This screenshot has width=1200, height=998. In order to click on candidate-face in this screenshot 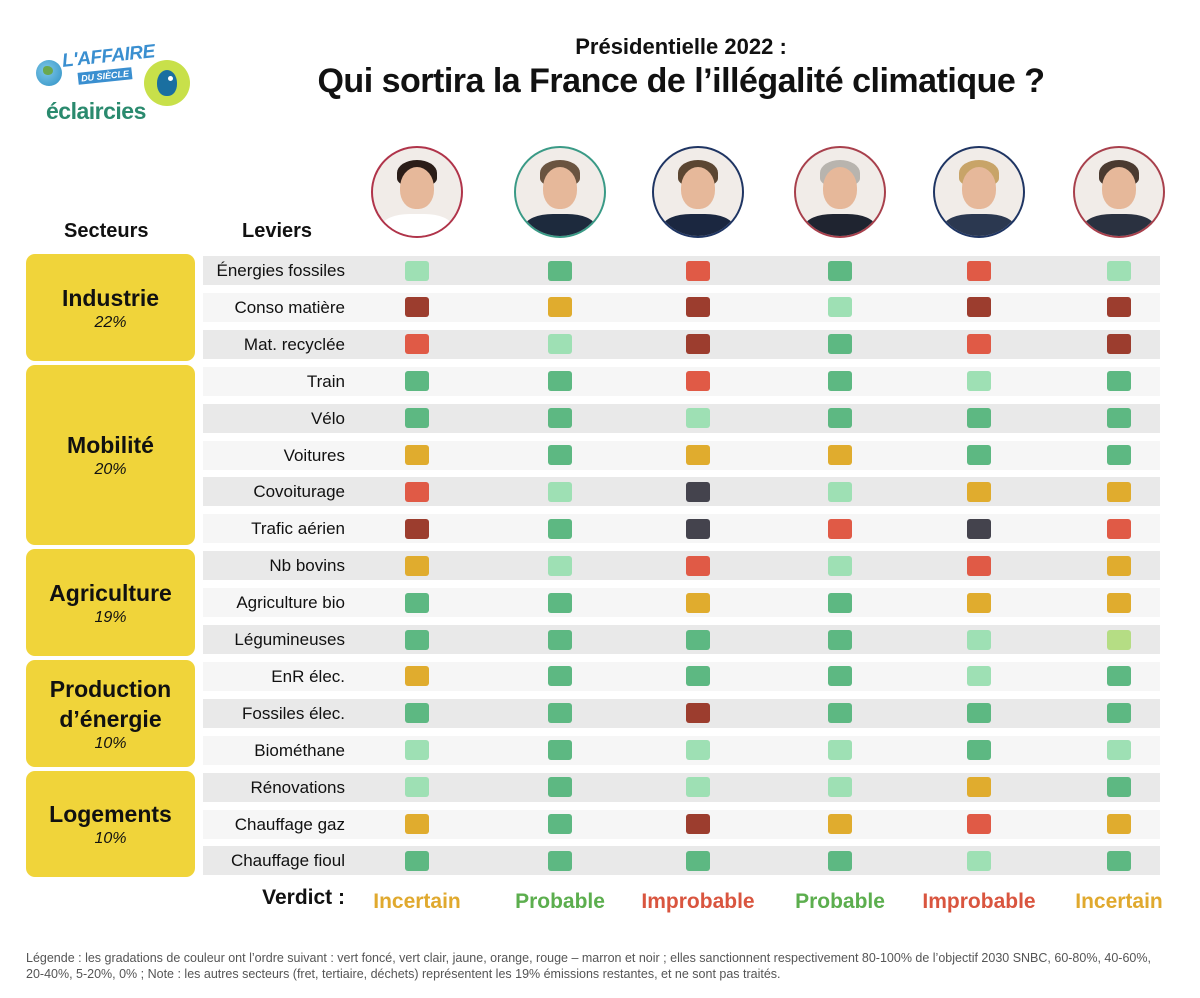, I will do `click(979, 188)`.